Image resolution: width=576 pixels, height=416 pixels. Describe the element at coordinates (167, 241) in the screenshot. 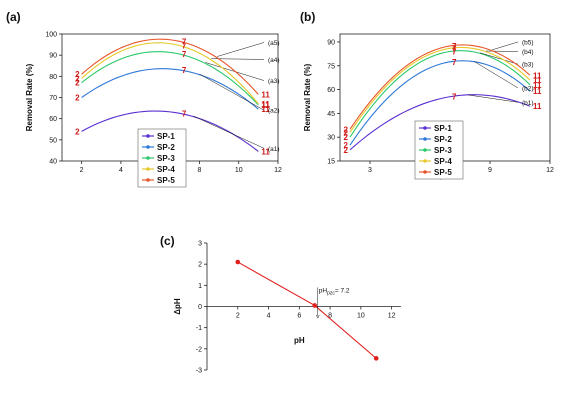

I see `panel-letter: (c)` at that location.